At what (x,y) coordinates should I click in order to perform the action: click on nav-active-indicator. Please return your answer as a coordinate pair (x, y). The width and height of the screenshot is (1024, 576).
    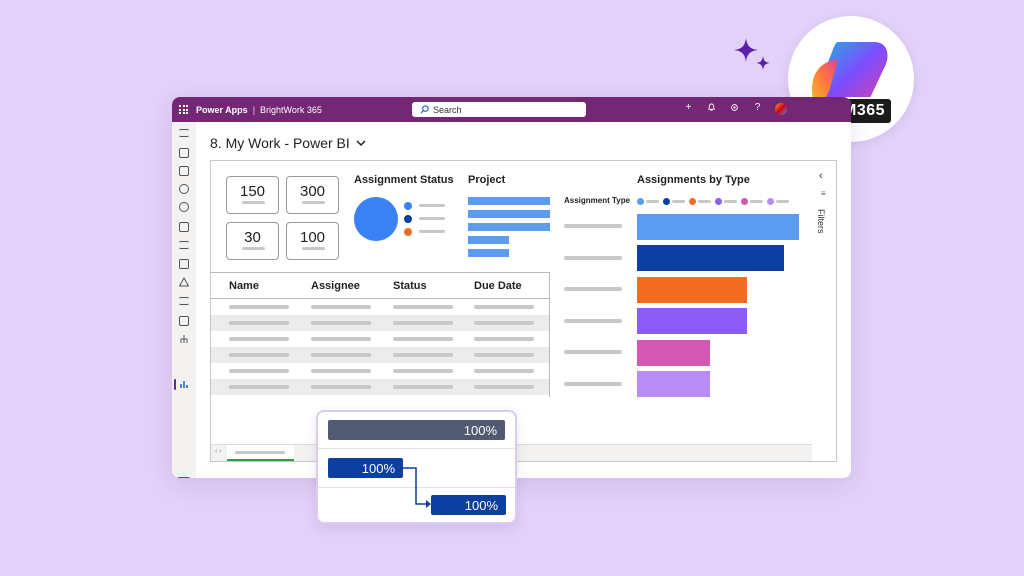
    Looking at the image, I should click on (175, 384).